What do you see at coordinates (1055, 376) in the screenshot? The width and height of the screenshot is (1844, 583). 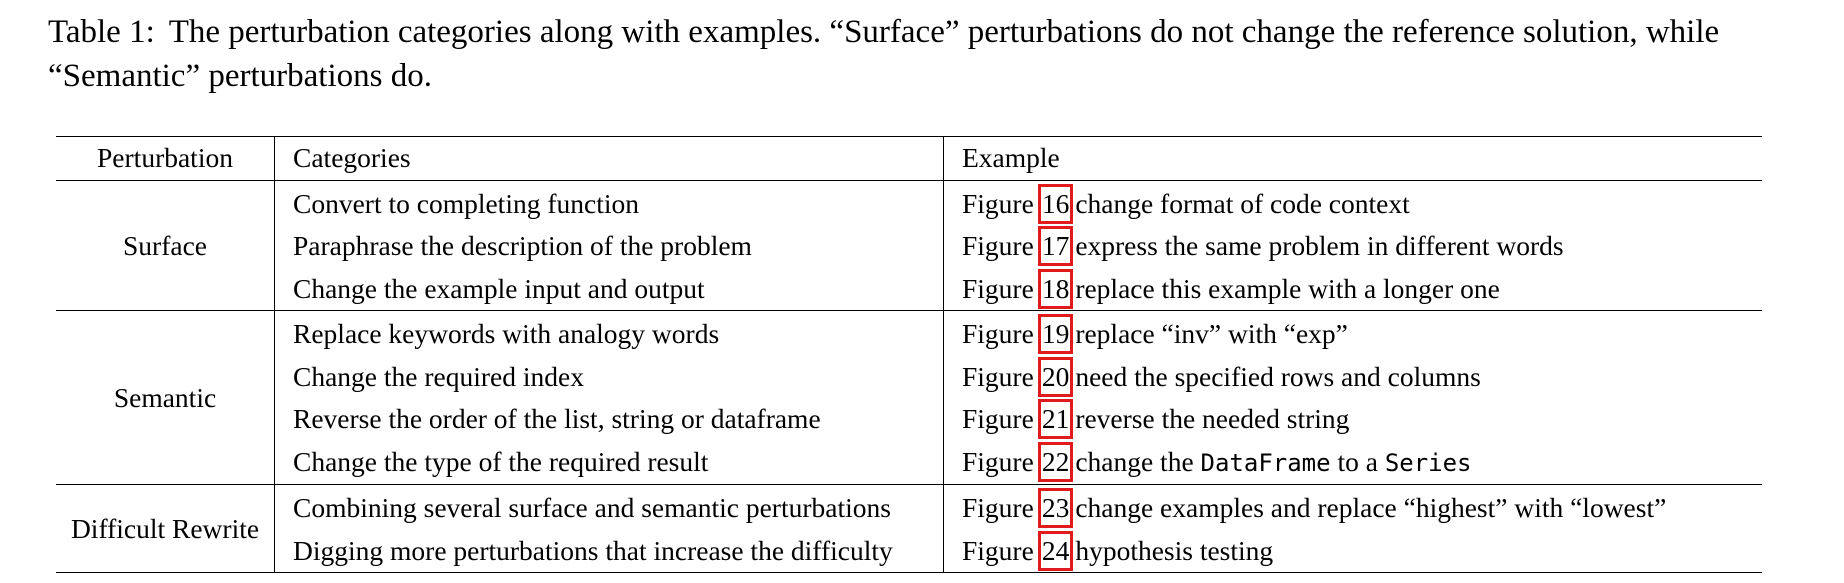 I see `figure-link: 20` at bounding box center [1055, 376].